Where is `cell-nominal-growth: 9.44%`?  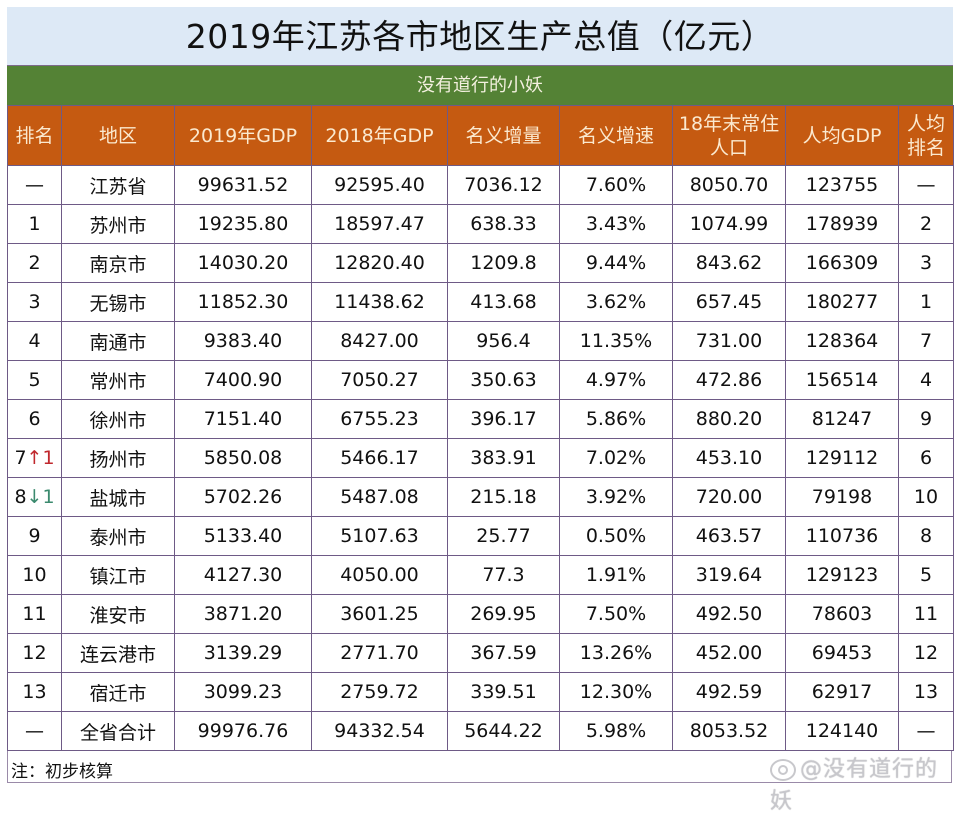 cell-nominal-growth: 9.44% is located at coordinates (616, 263).